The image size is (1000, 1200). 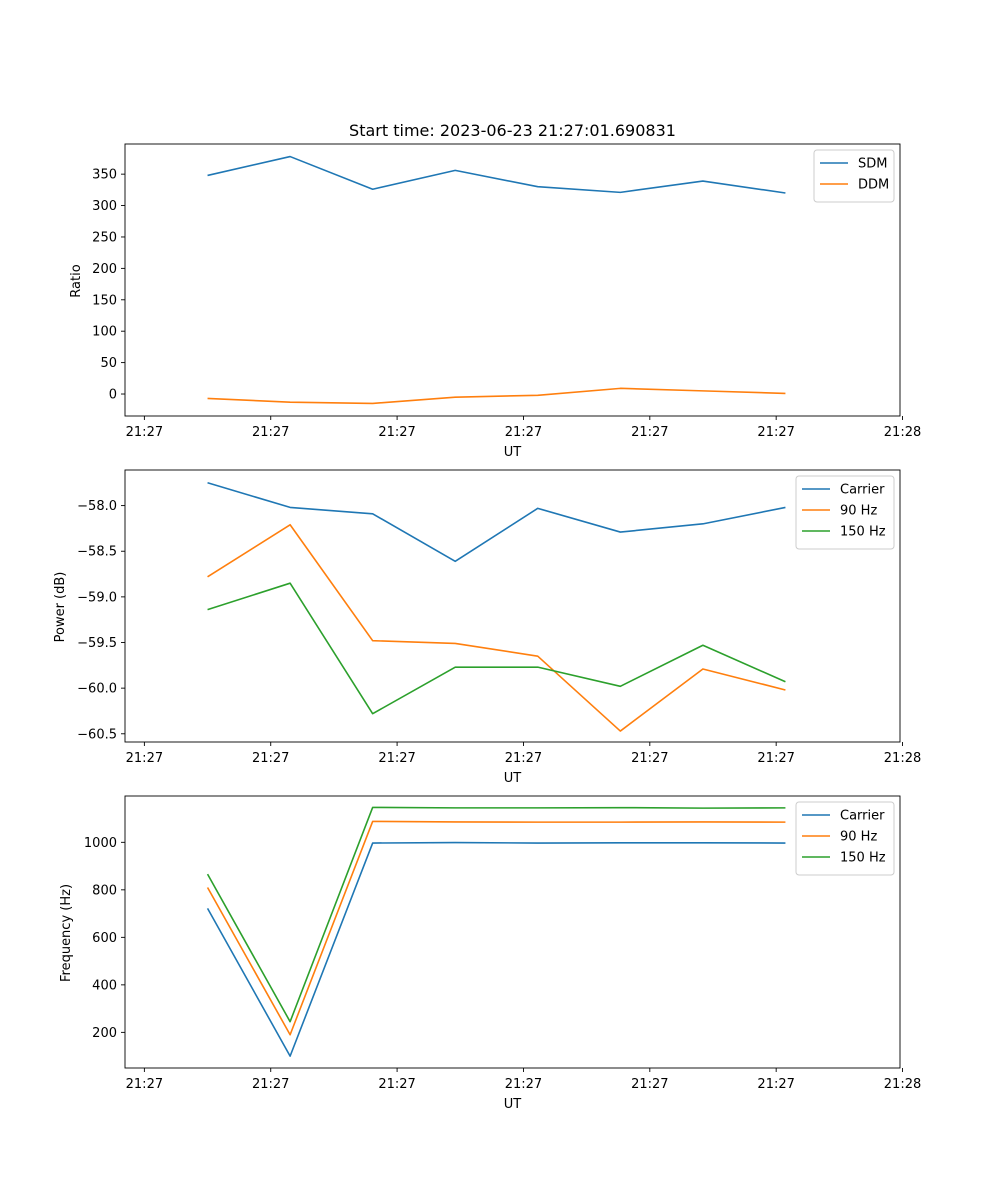 I want to click on ratio-legend-label: SDM, so click(x=872, y=164).